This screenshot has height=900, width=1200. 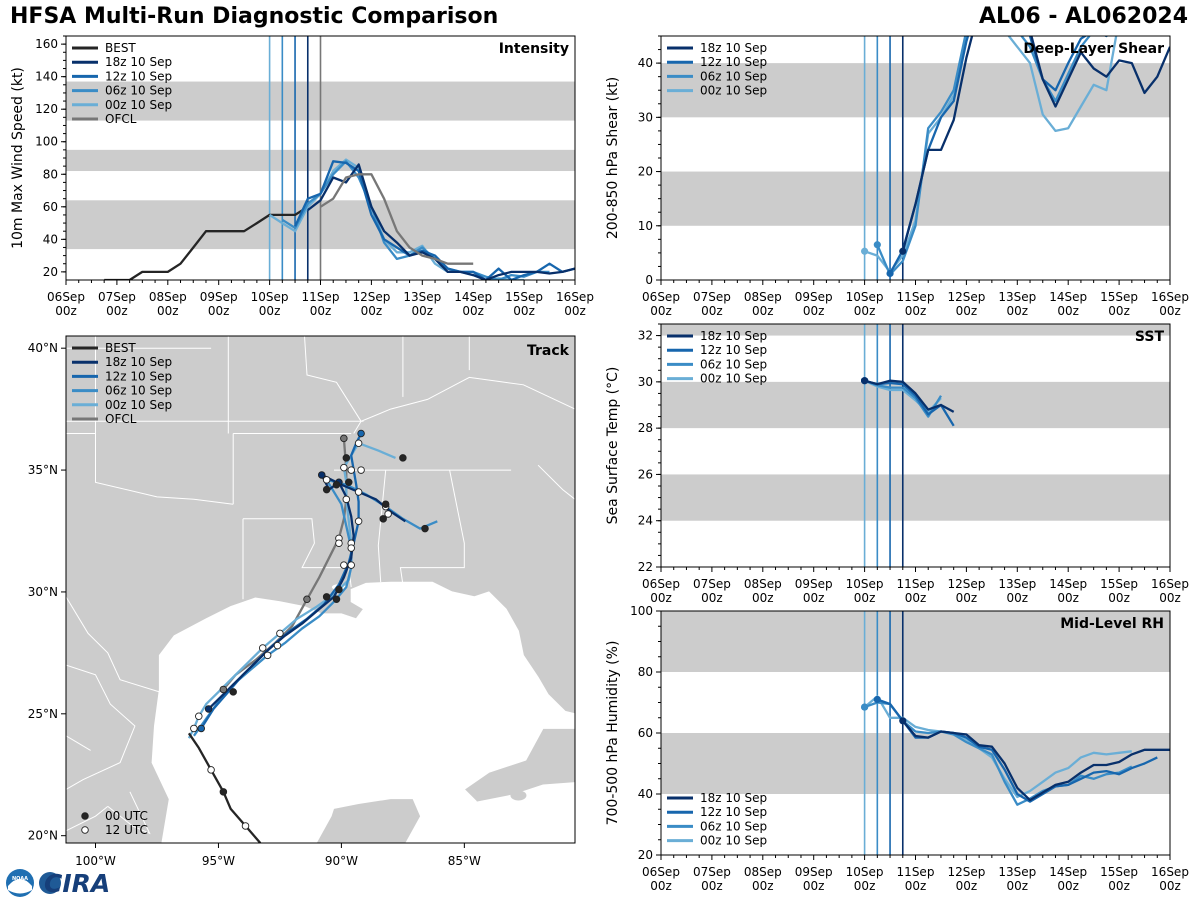 I want to click on panel-title: Intensity, so click(x=534, y=49).